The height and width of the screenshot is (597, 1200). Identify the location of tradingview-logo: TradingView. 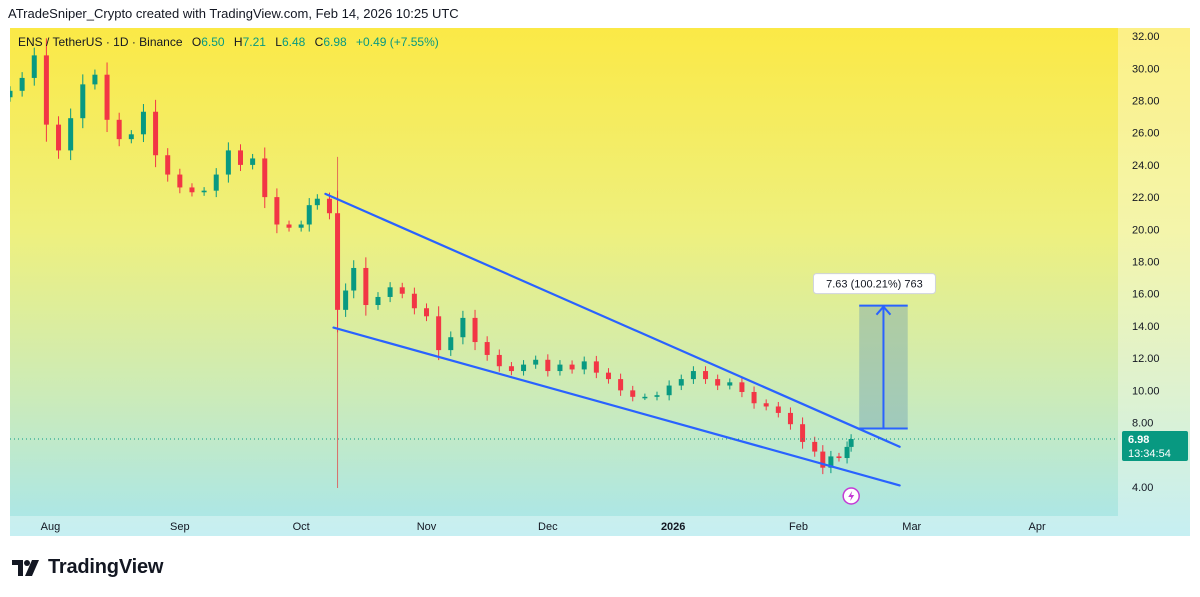
(87, 567).